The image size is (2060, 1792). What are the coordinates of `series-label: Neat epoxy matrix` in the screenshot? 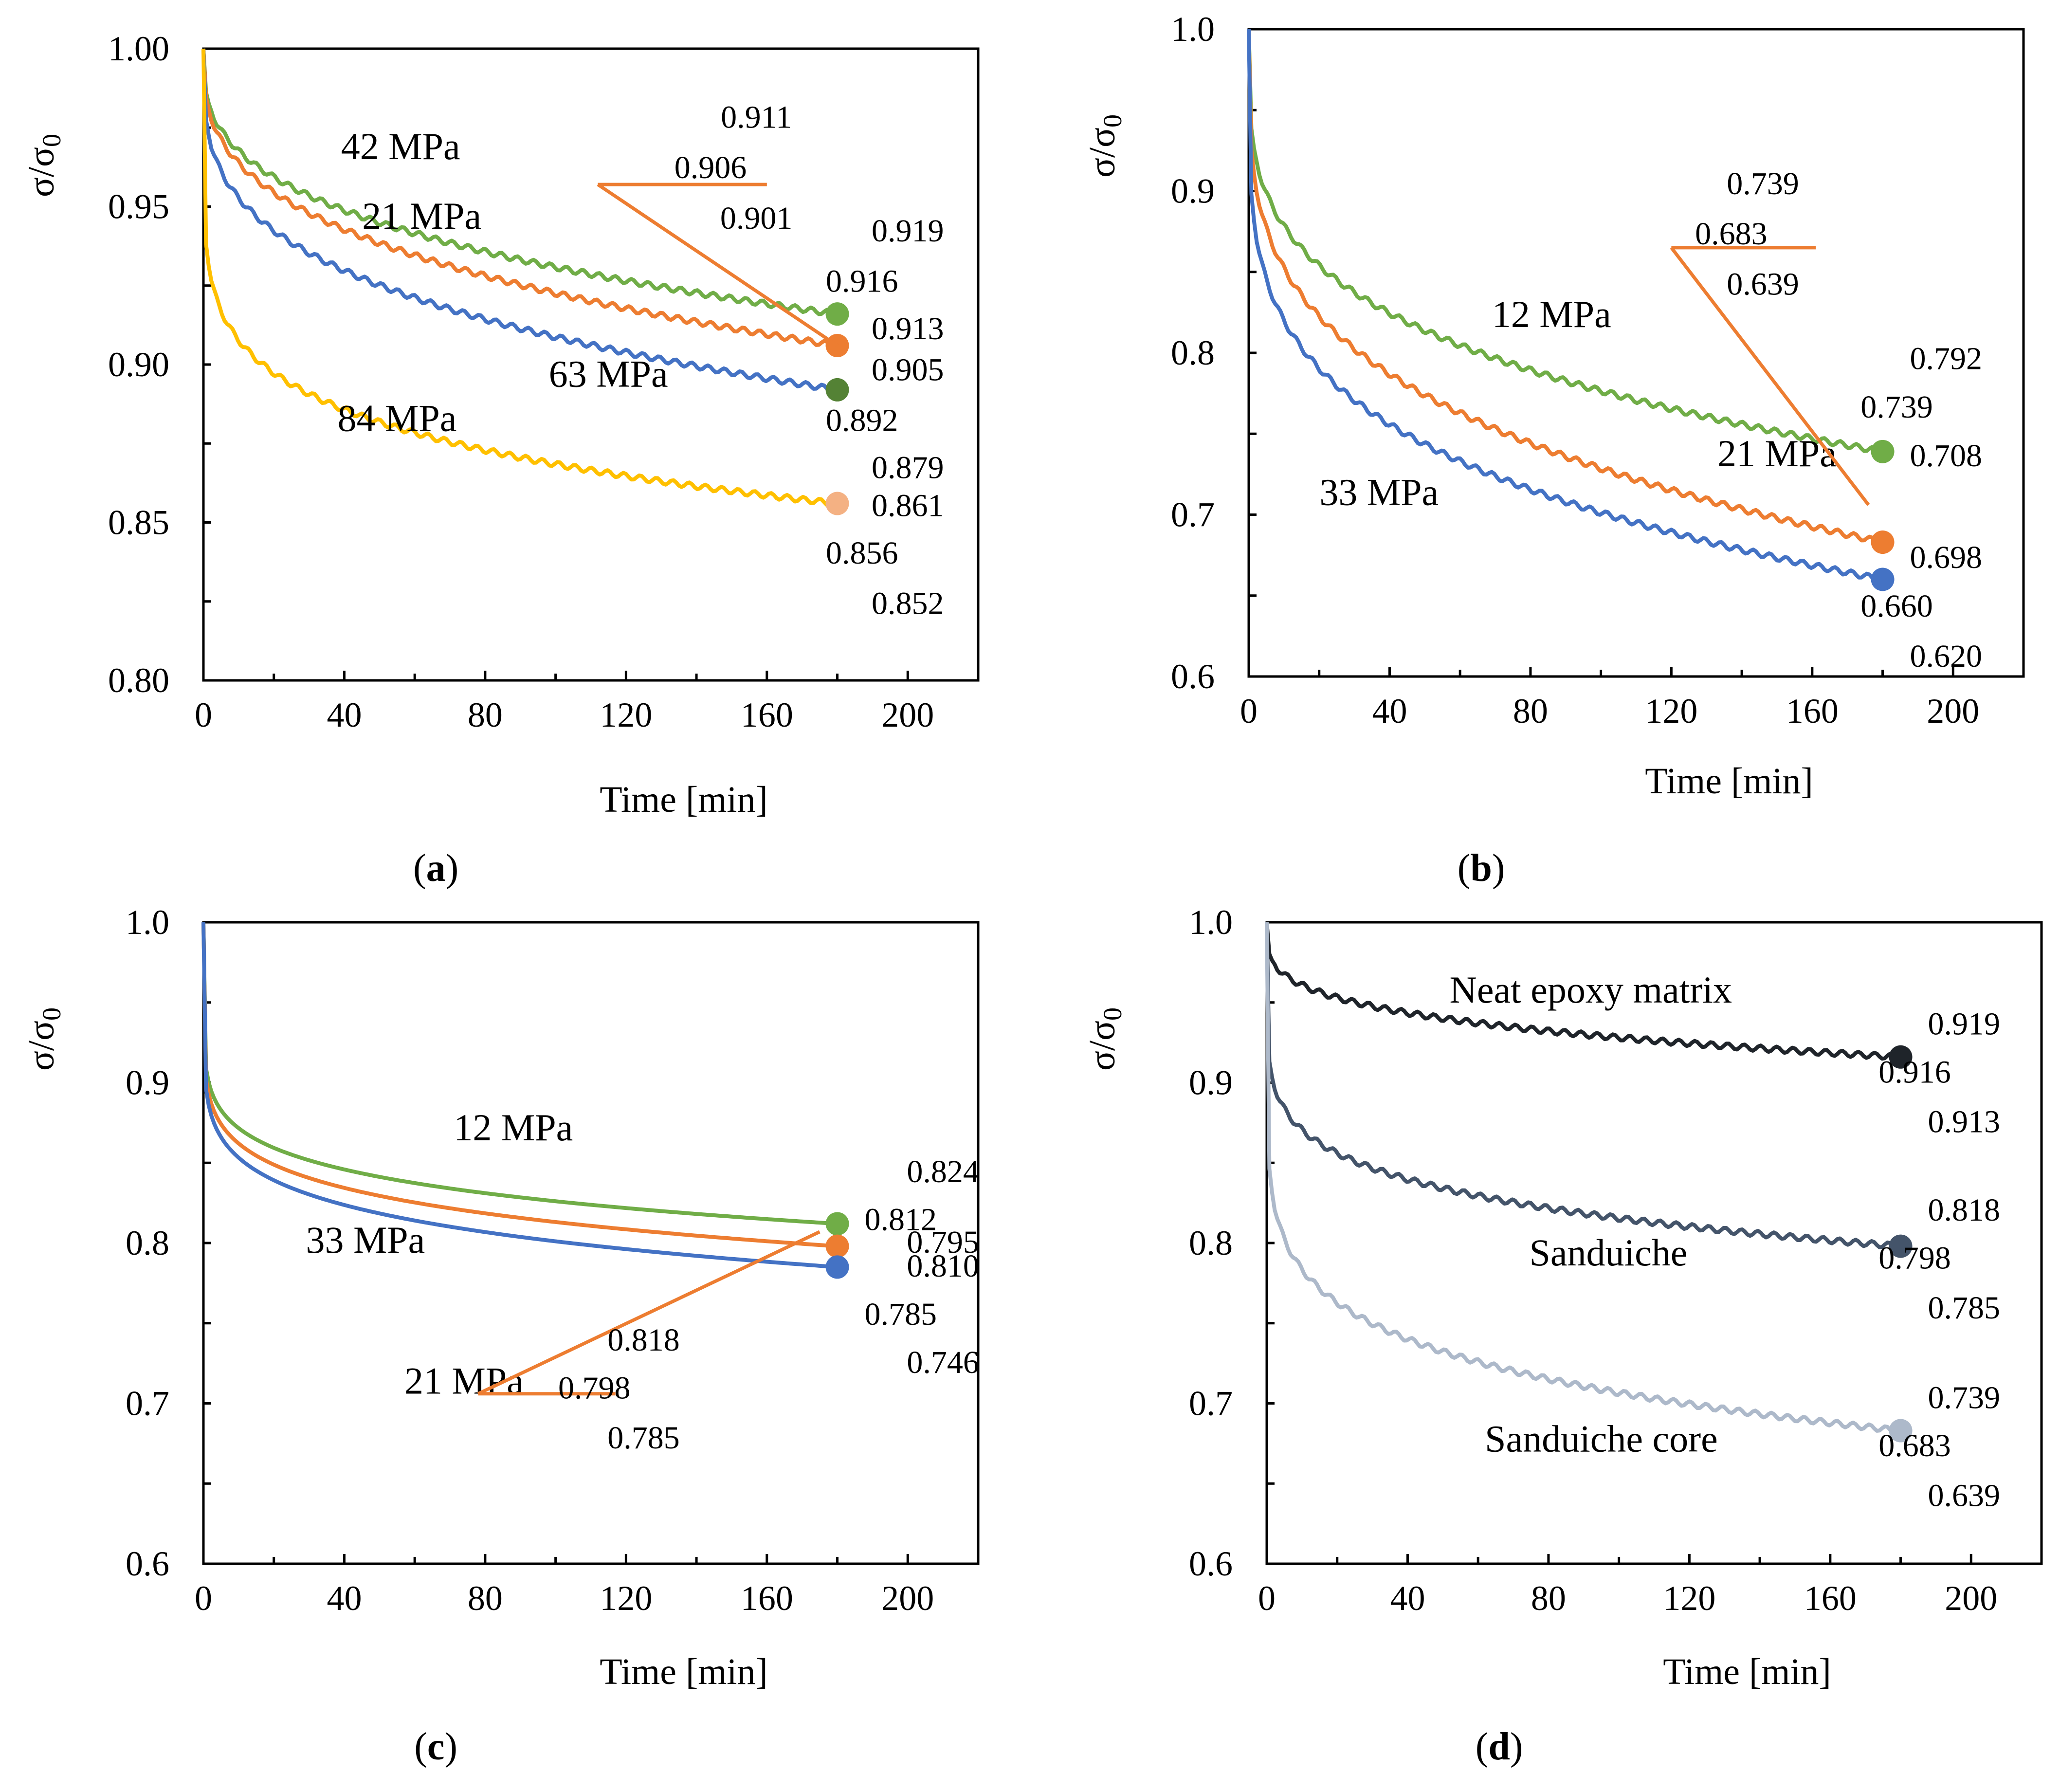 It's located at (1591, 990).